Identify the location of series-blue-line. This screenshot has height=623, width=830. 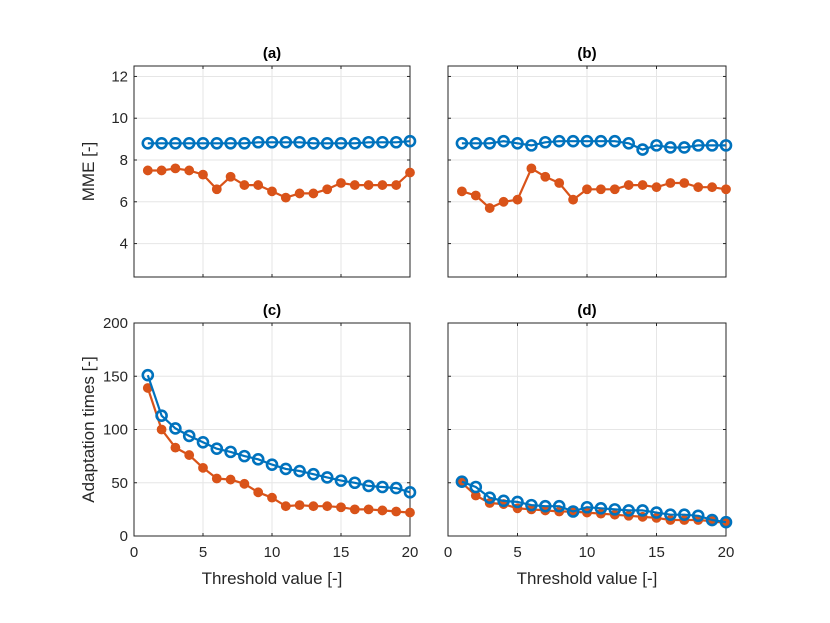
(594, 502).